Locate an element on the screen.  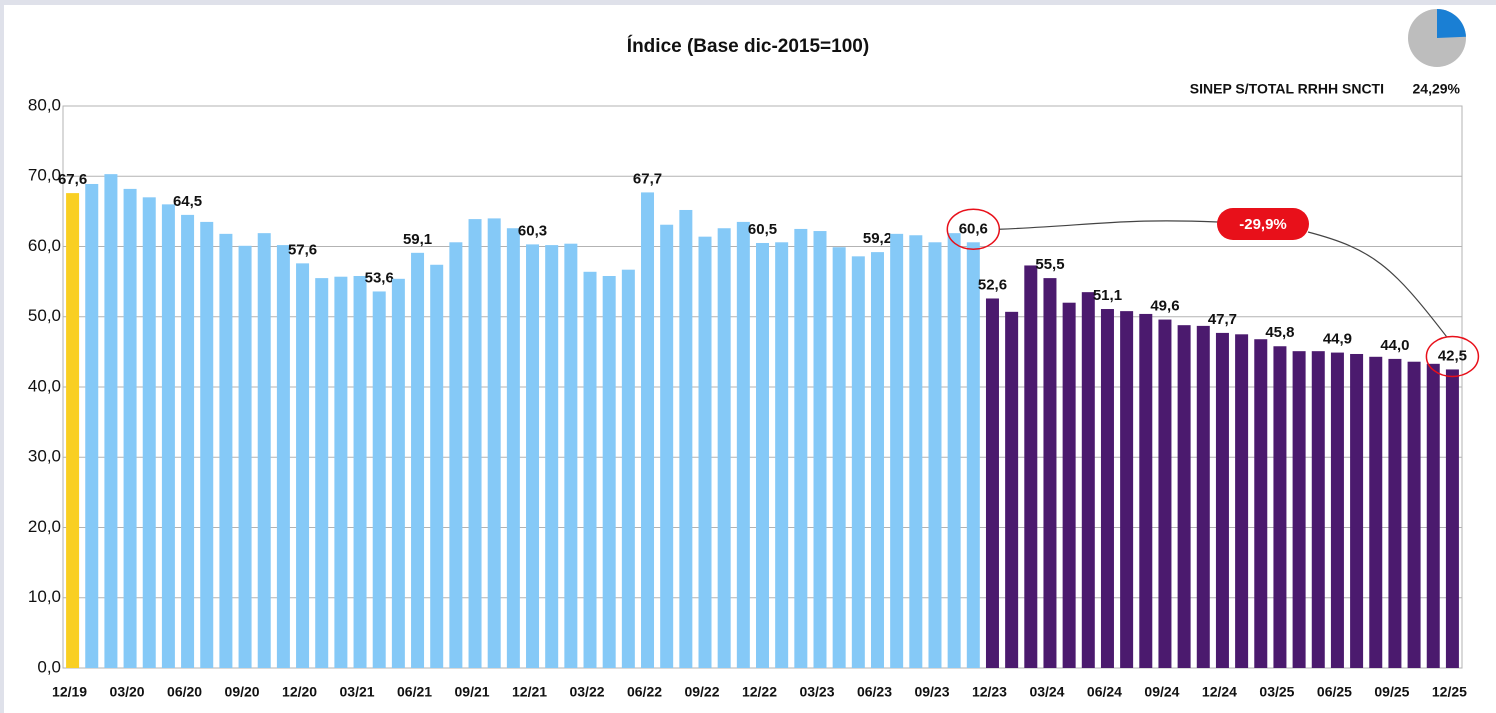
x-tick-label: 09/23 is located at coordinates (931, 692).